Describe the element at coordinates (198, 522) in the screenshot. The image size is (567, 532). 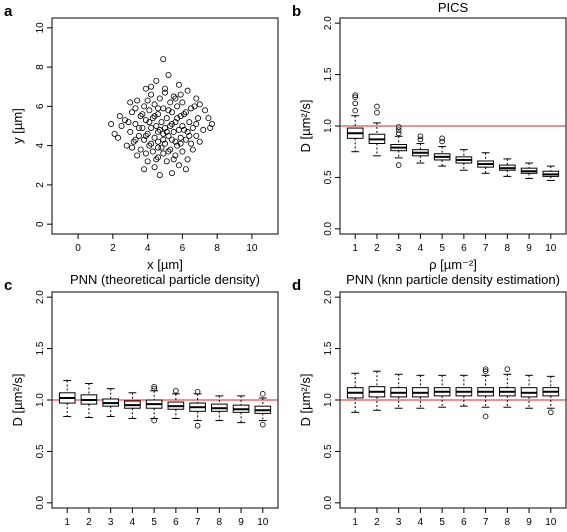
I see `x-tick-label: 7` at that location.